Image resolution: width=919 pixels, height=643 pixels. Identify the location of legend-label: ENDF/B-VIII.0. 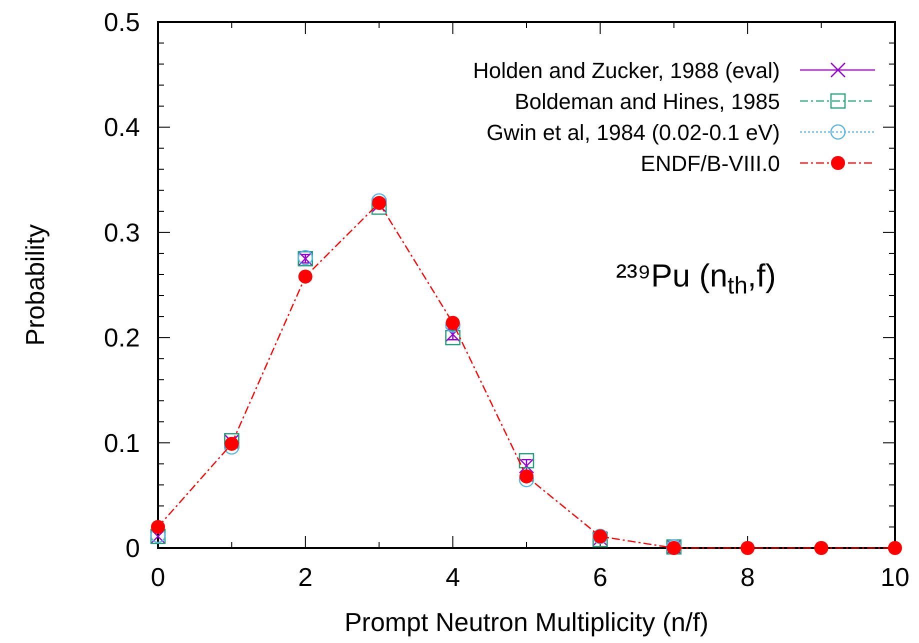
(710, 163).